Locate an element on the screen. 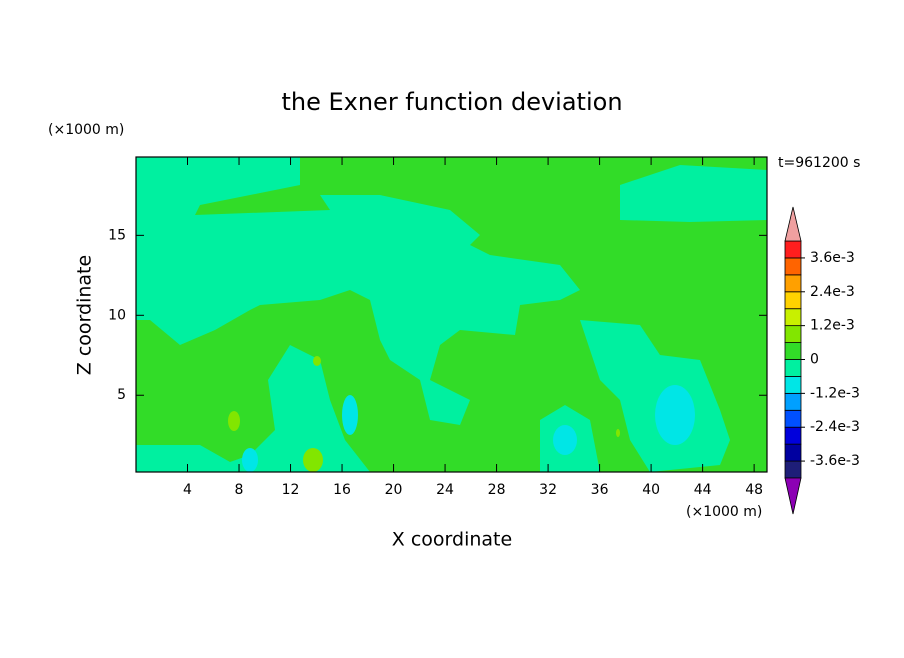 Image resolution: width=904 pixels, height=658 pixels. y-axis-label: Z coordinate is located at coordinates (85, 315).